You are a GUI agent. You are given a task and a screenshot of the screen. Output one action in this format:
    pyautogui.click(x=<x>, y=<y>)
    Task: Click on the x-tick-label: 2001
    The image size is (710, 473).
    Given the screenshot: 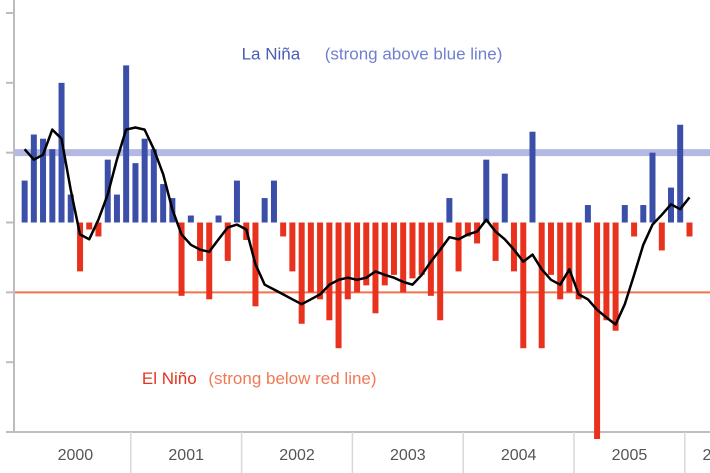 What is the action you would take?
    pyautogui.click(x=186, y=455)
    